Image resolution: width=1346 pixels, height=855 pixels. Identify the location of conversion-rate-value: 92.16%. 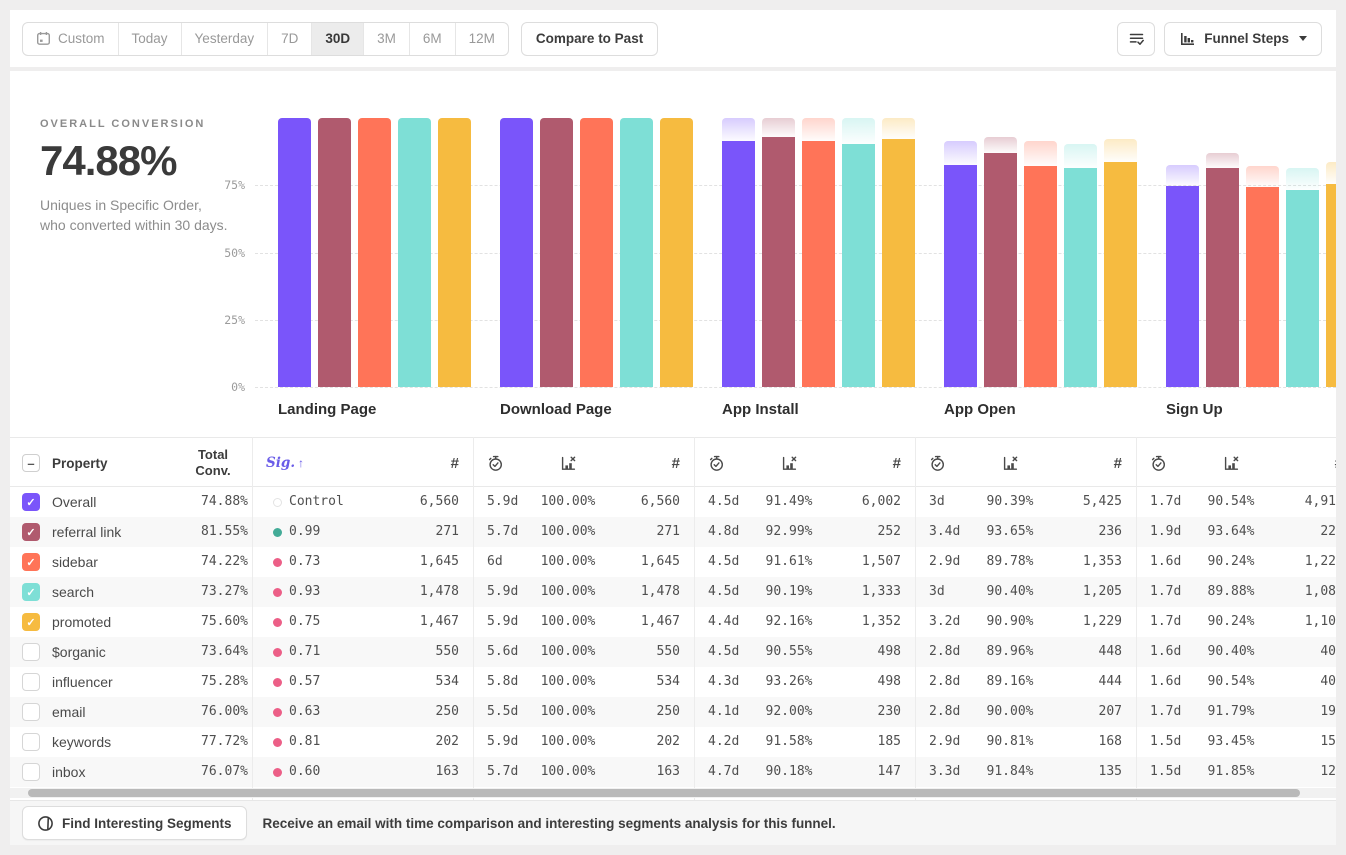
(789, 621).